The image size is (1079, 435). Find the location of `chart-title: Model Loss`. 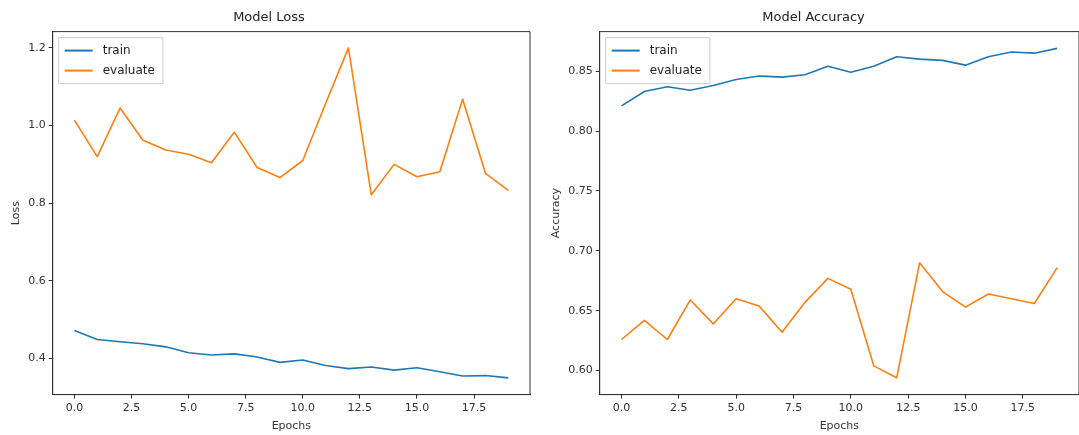

chart-title: Model Loss is located at coordinates (269, 17).